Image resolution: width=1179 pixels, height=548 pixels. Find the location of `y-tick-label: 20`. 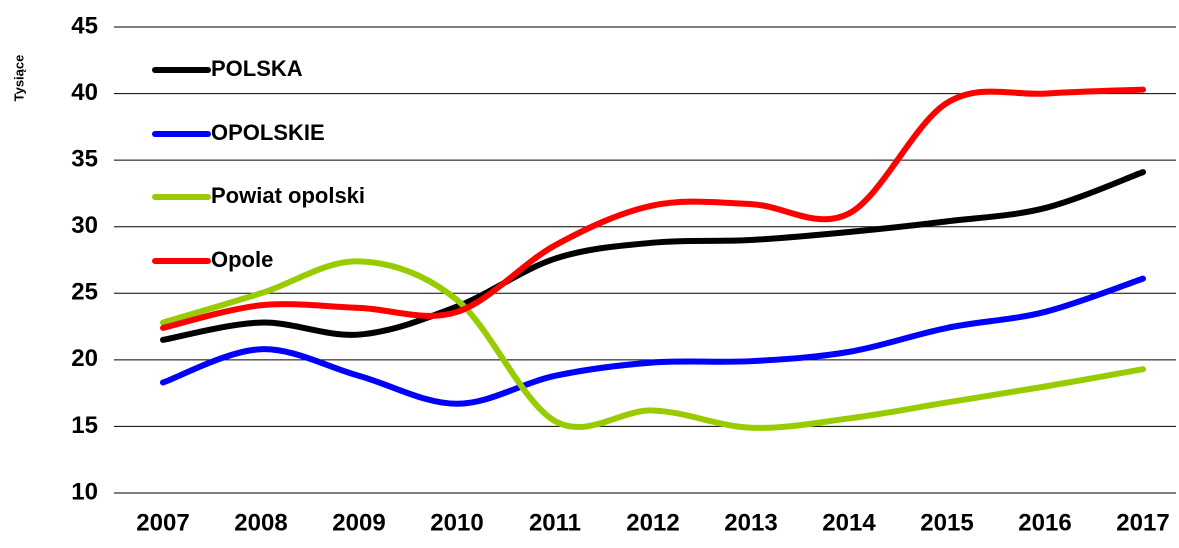

y-tick-label: 20 is located at coordinates (84, 358).